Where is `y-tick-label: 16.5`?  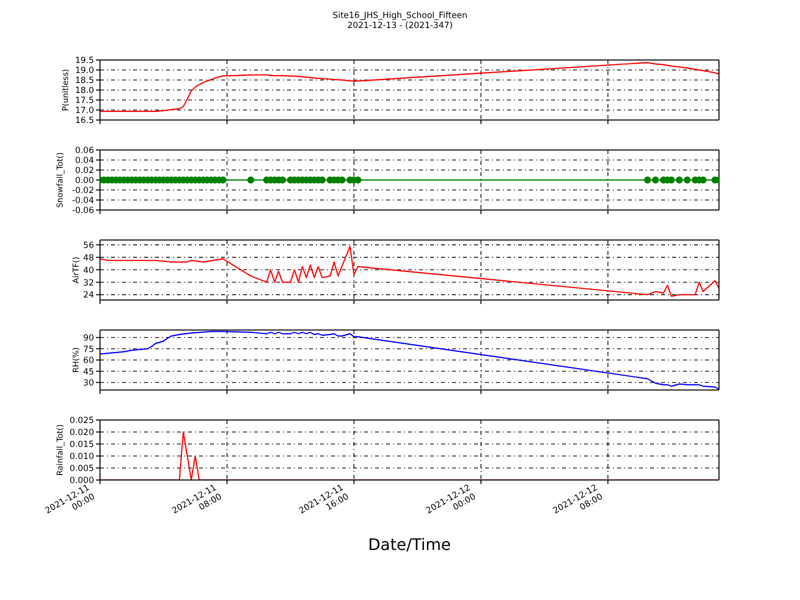 y-tick-label: 16.5 is located at coordinates (84, 121).